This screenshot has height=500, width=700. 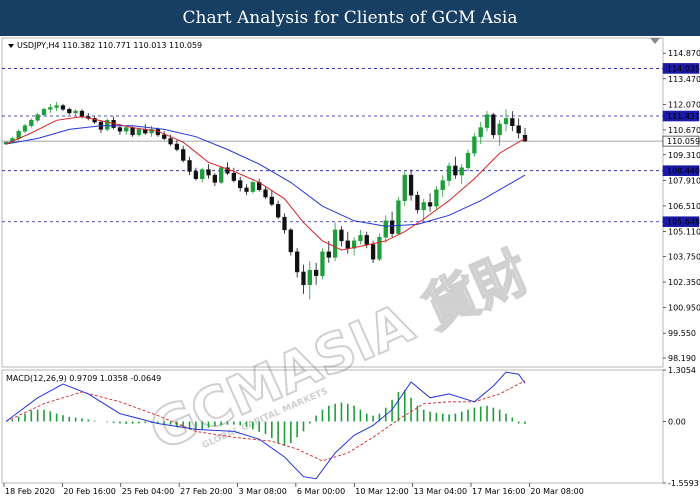 I want to click on macd-axis: 1.3054 0.00 -1.5593, so click(x=681, y=427).